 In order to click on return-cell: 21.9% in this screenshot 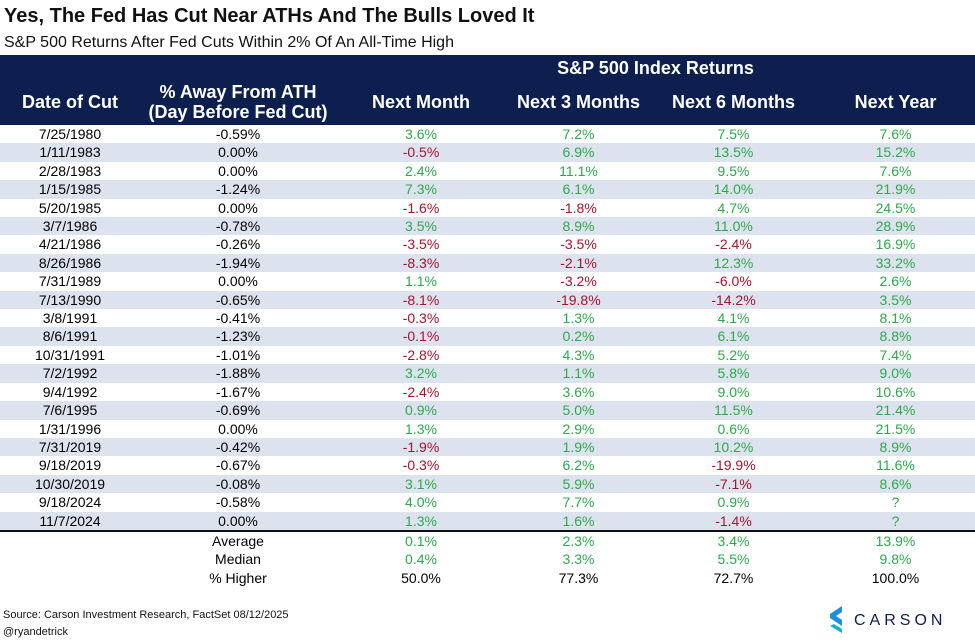, I will do `click(895, 189)`.